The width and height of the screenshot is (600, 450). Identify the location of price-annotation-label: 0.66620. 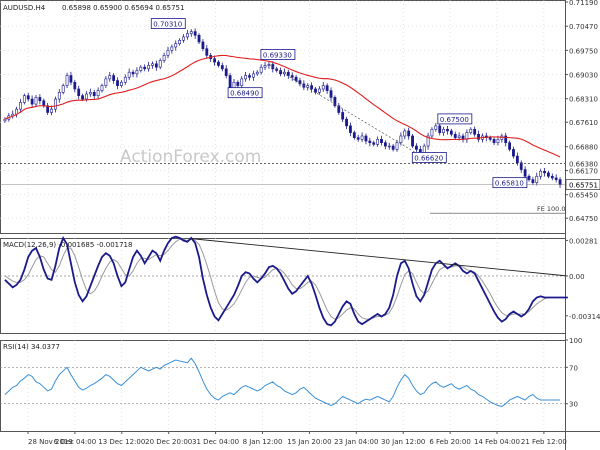
(428, 158).